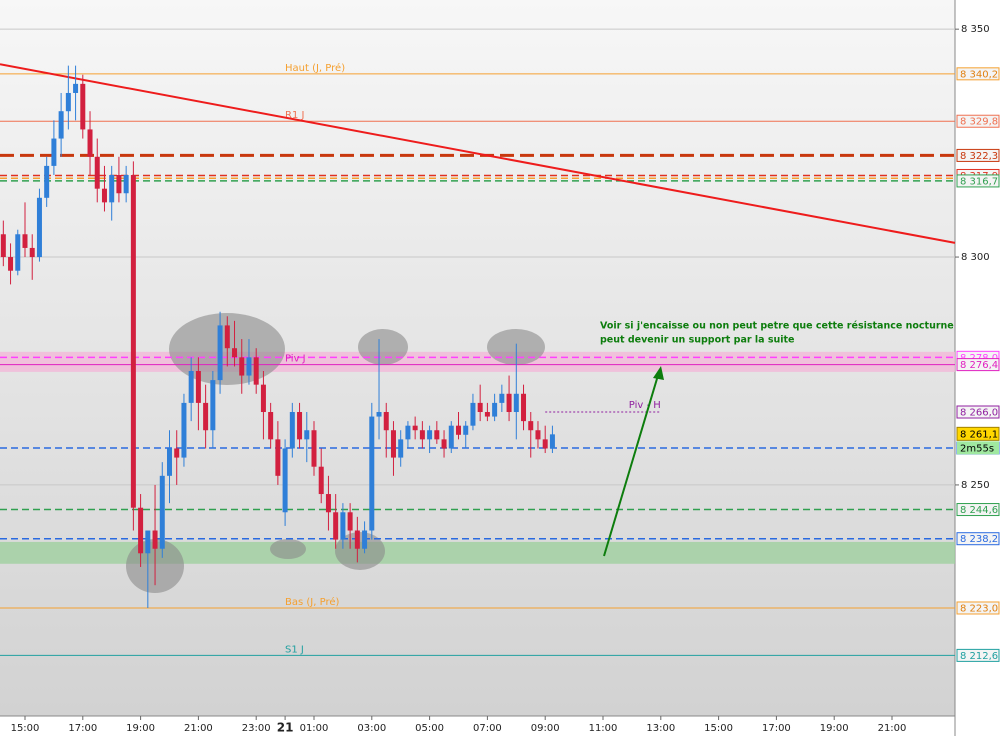 The height and width of the screenshot is (736, 1002). I want to click on price-label: 8 238,2, so click(979, 539).